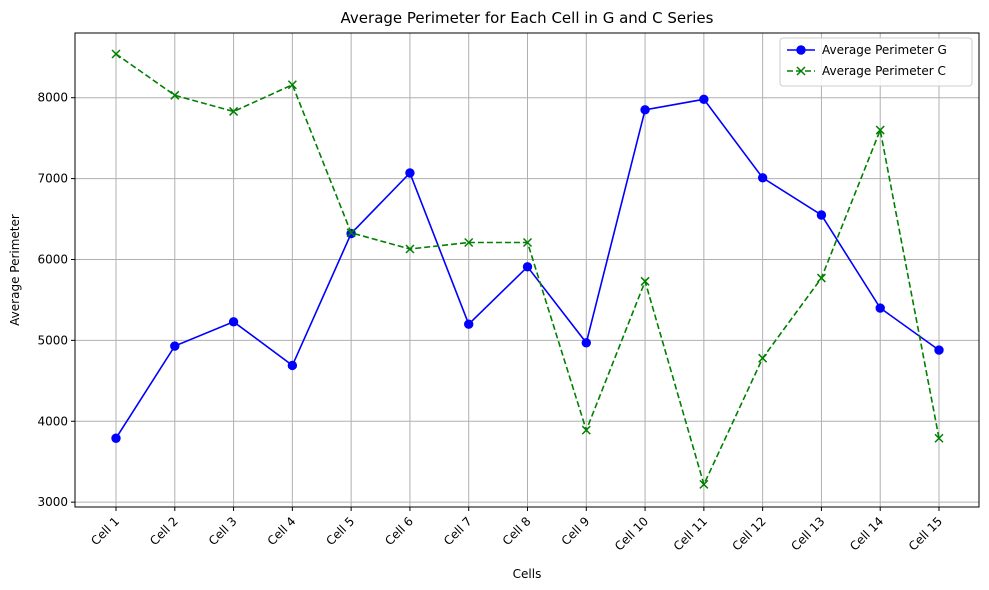 The image size is (989, 590). What do you see at coordinates (15, 270) in the screenshot?
I see `y-axis-label: Average Perimeter` at bounding box center [15, 270].